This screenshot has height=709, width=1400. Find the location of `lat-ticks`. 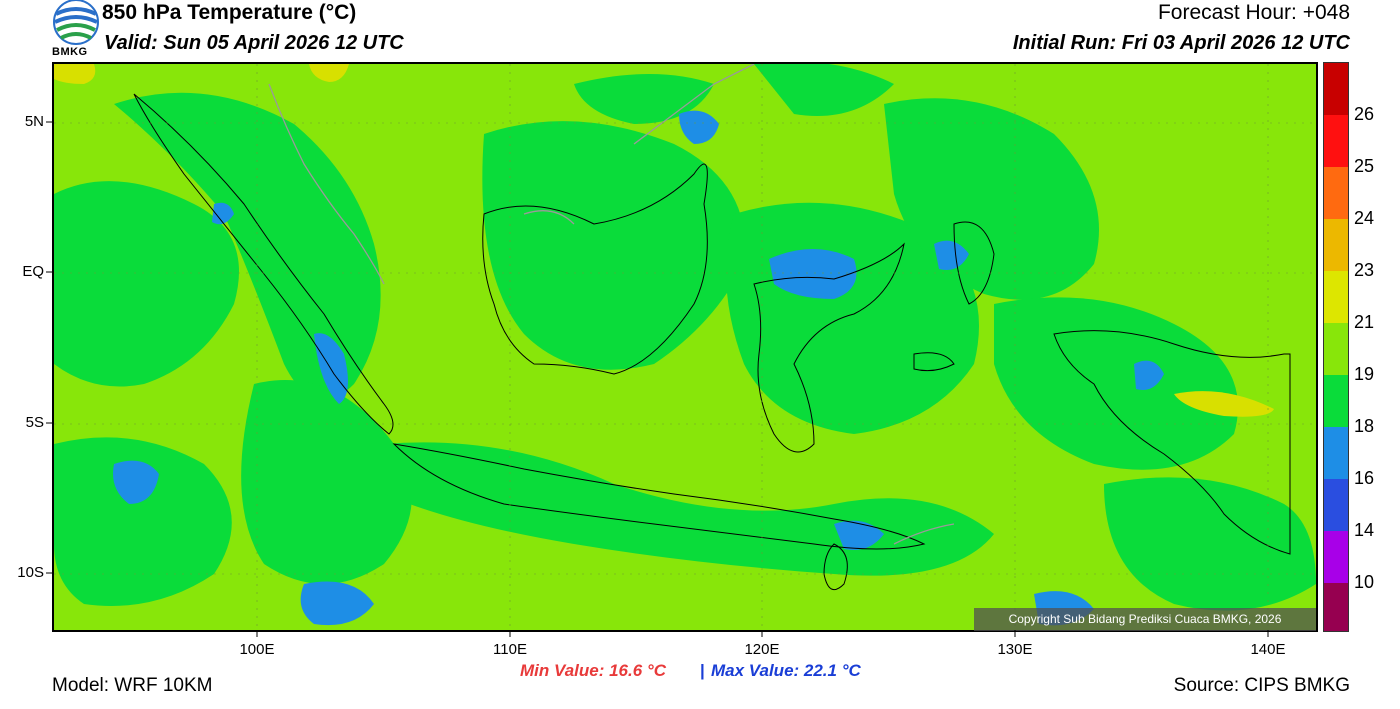

lat-ticks is located at coordinates (49, 347).